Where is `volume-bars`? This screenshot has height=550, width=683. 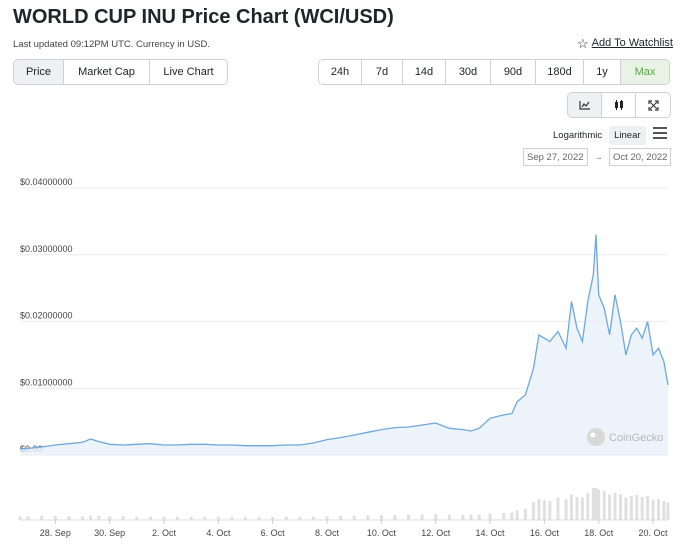 volume-bars is located at coordinates (344, 504).